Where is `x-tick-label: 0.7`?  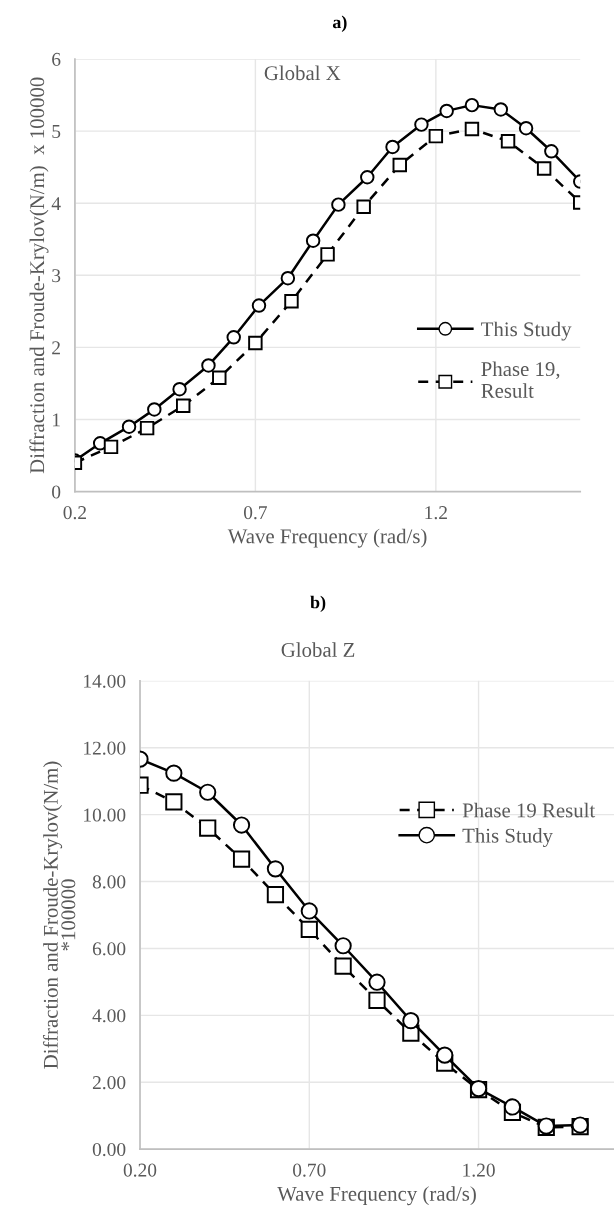 x-tick-label: 0.7 is located at coordinates (255, 513).